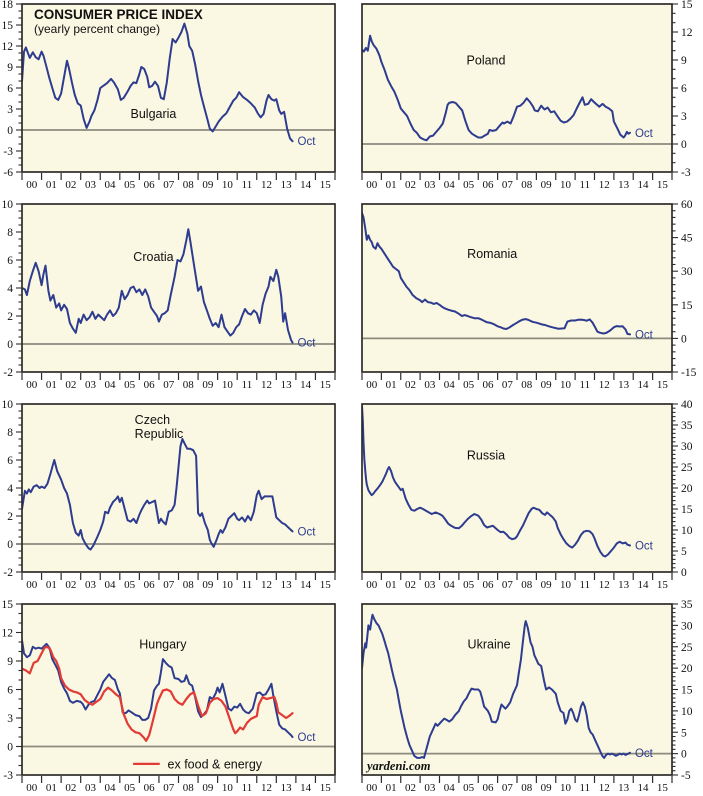 The height and width of the screenshot is (796, 703). Describe the element at coordinates (687, 468) in the screenshot. I see `y-axis-tick-label: 25` at that location.